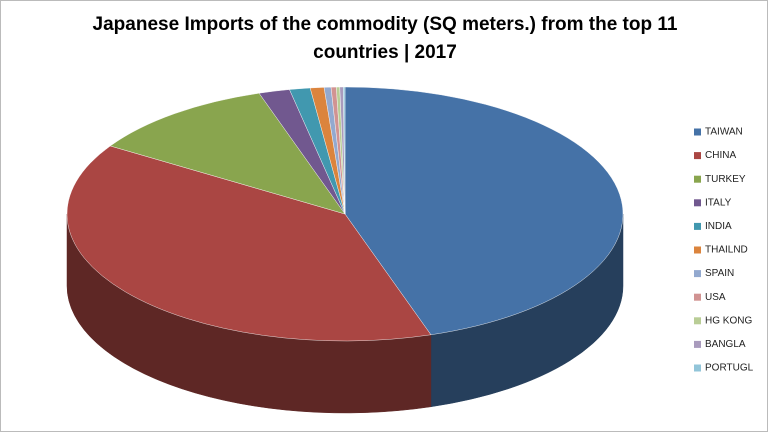 Image resolution: width=768 pixels, height=432 pixels. I want to click on legend-label: ITALY, so click(718, 202).